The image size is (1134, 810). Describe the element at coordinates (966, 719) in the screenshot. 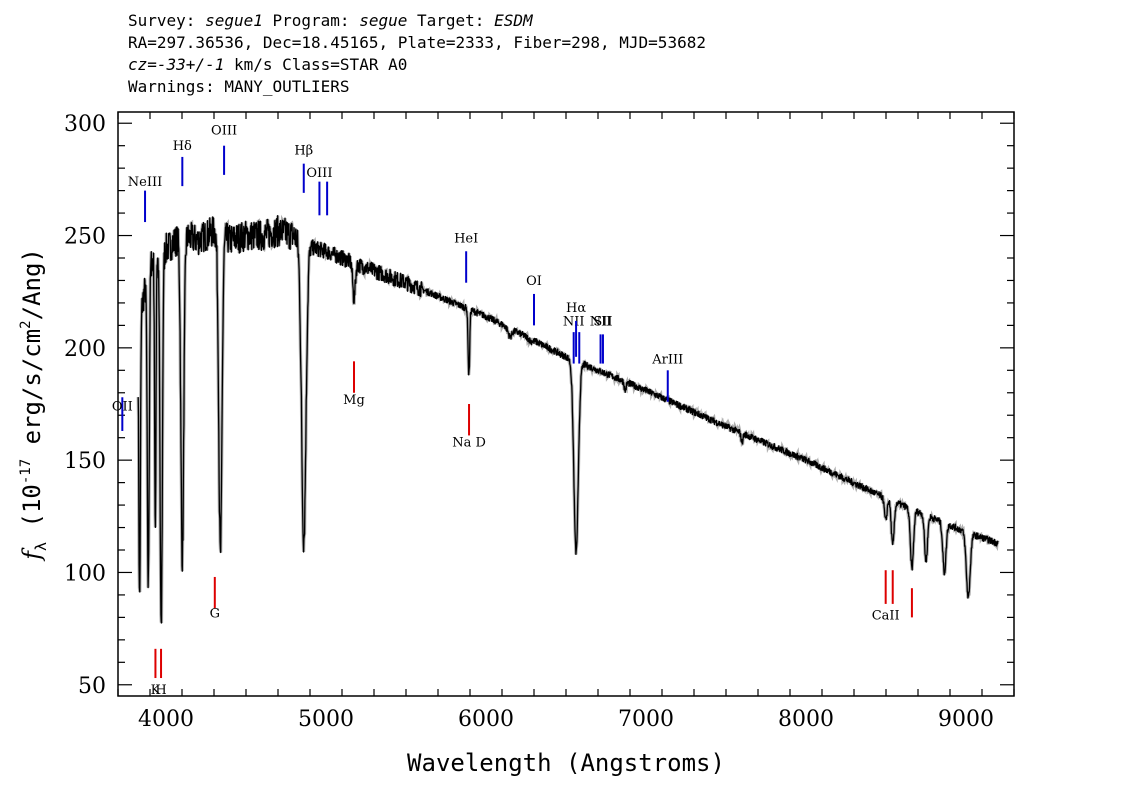

I see `x-tick-label: 9000` at that location.